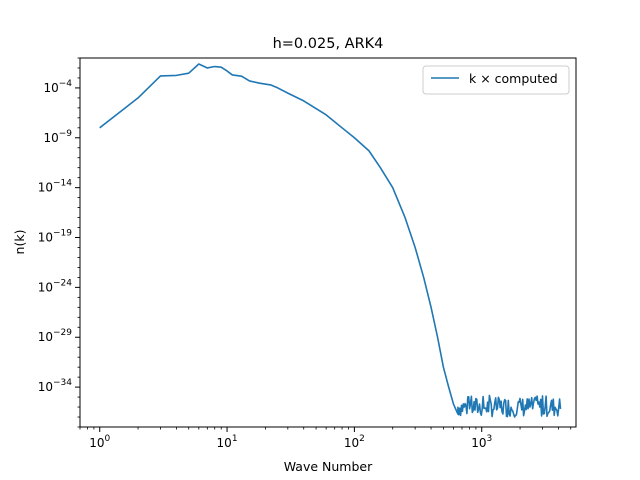  I want to click on y-tick-label: 10⁻¹⁹, so click(55, 237).